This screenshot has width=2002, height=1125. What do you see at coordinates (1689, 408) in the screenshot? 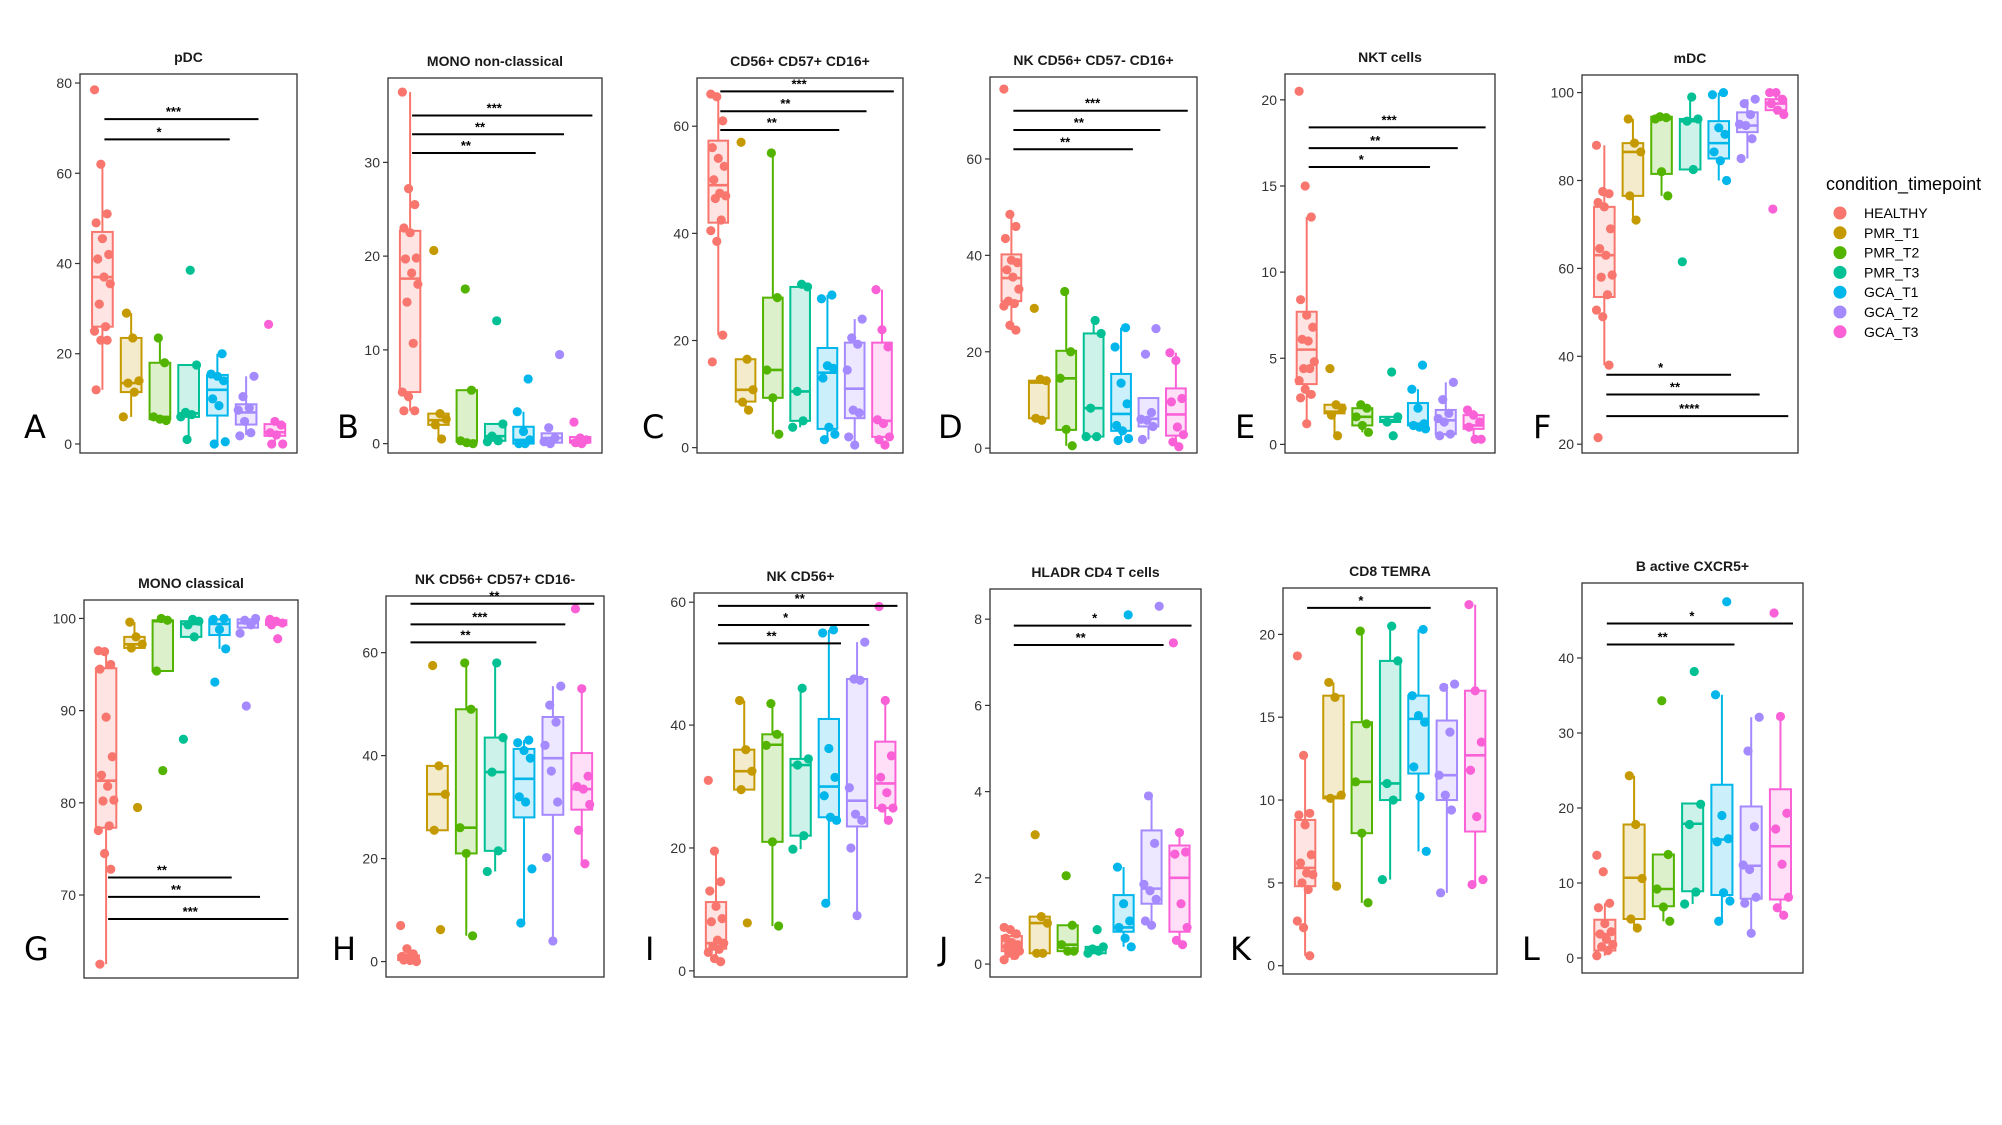
I see `significance-label: ****` at bounding box center [1689, 408].